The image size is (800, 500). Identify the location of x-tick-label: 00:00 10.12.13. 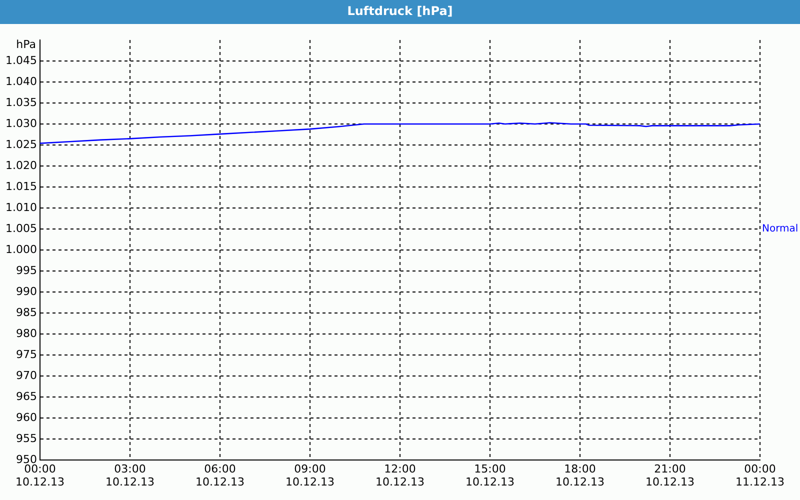
(40, 475).